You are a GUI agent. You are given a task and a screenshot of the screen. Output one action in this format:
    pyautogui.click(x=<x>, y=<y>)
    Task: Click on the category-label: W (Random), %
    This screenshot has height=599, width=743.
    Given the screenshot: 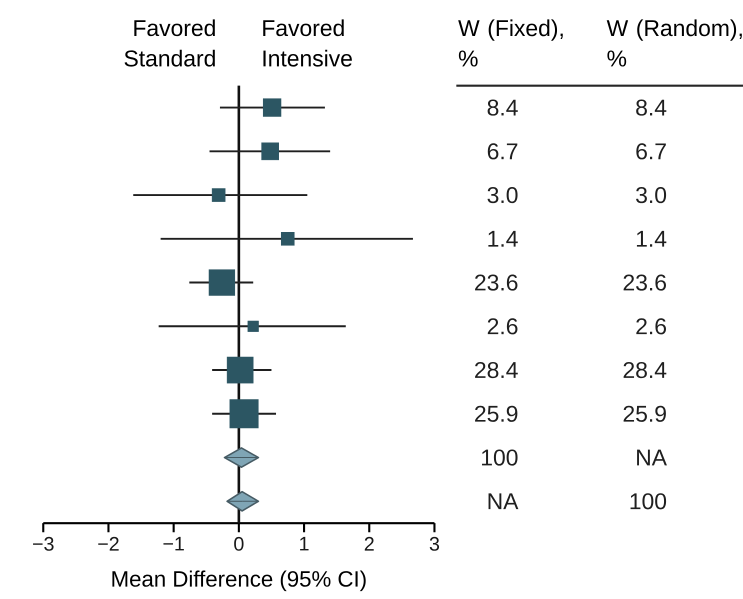 What is the action you would take?
    pyautogui.click(x=674, y=43)
    